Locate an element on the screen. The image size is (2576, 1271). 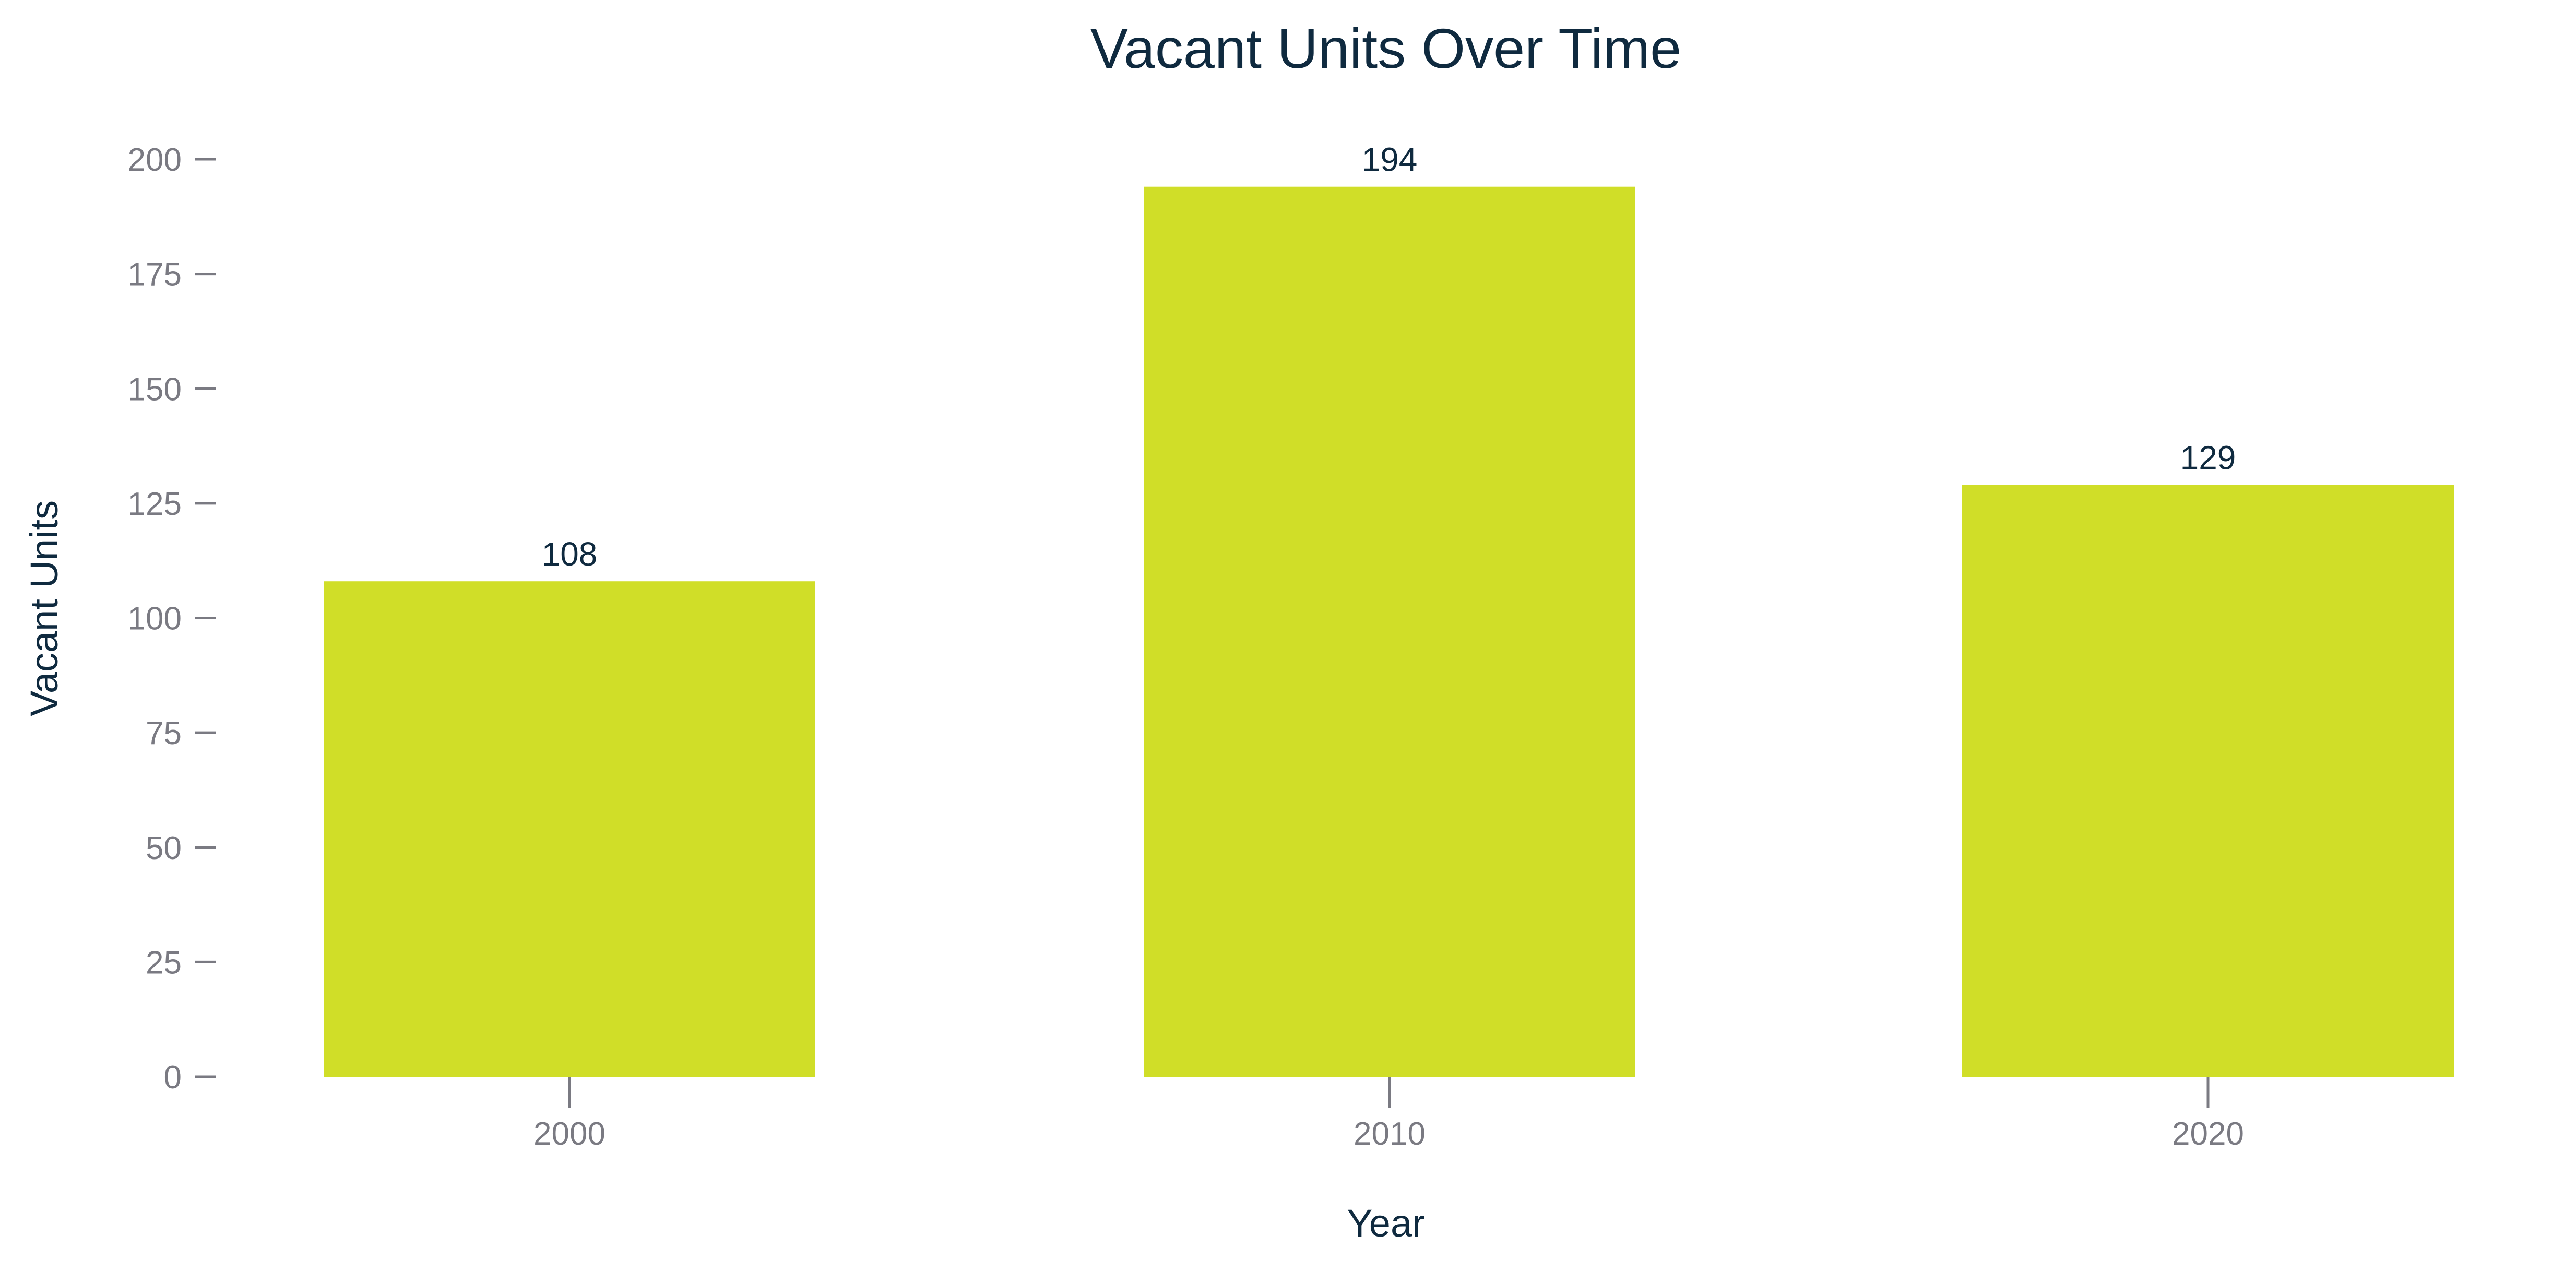
bar-value-label: 108 is located at coordinates (570, 554).